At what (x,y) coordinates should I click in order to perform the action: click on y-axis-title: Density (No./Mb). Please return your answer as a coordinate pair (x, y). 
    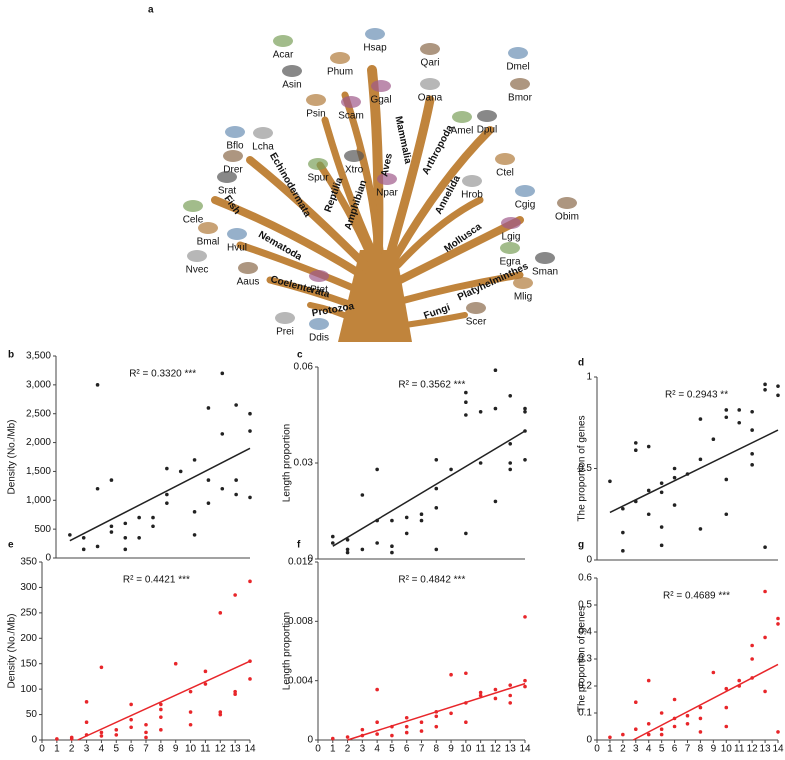
    Looking at the image, I should click on (12, 456).